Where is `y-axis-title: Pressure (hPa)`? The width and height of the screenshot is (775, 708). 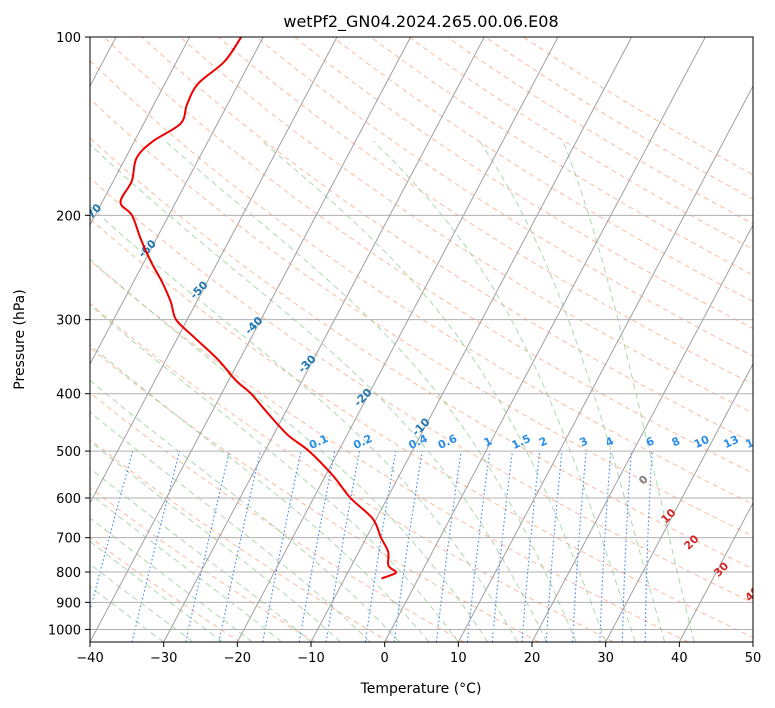 y-axis-title: Pressure (hPa) is located at coordinates (20, 339).